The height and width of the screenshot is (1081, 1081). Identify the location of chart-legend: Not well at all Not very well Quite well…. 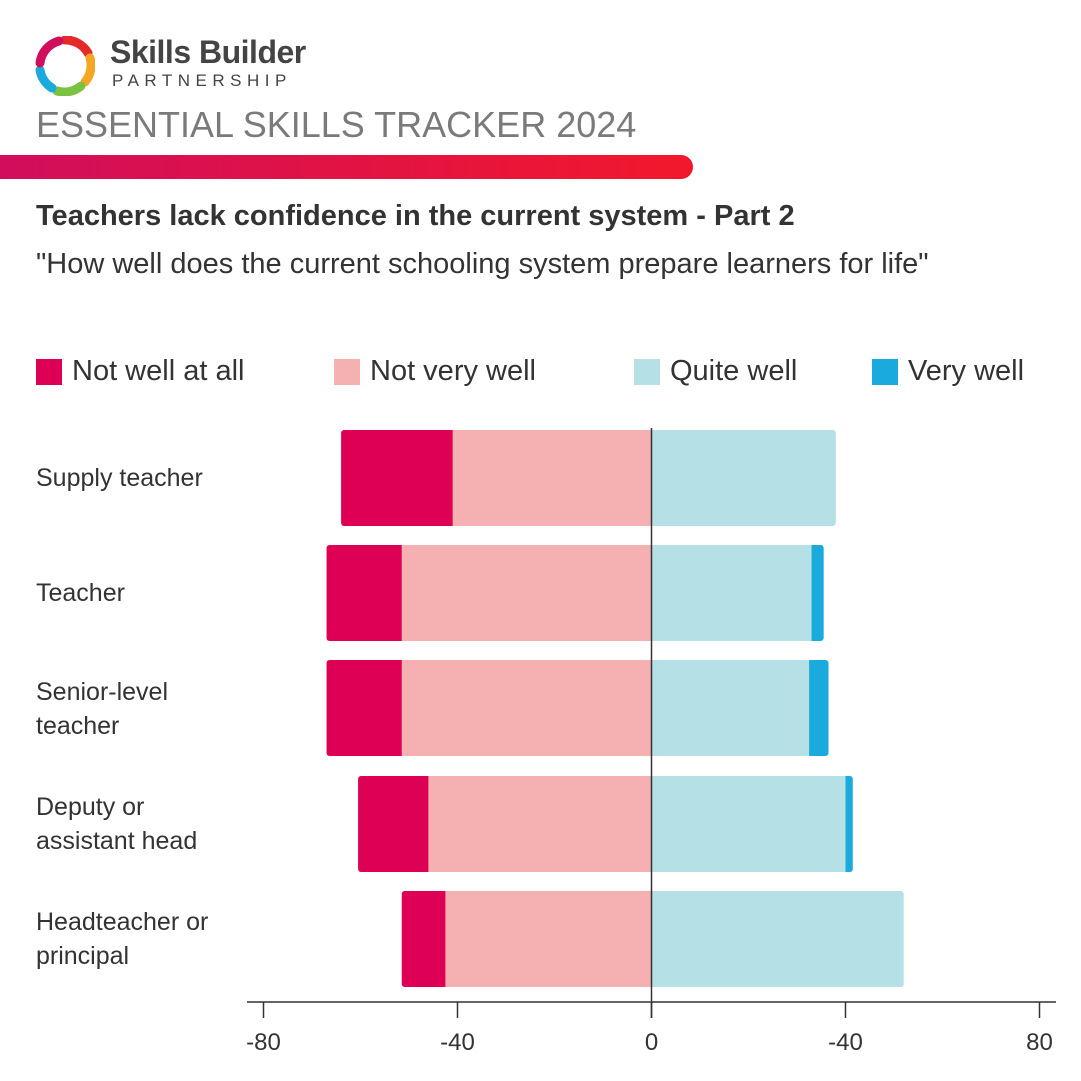
(540, 375).